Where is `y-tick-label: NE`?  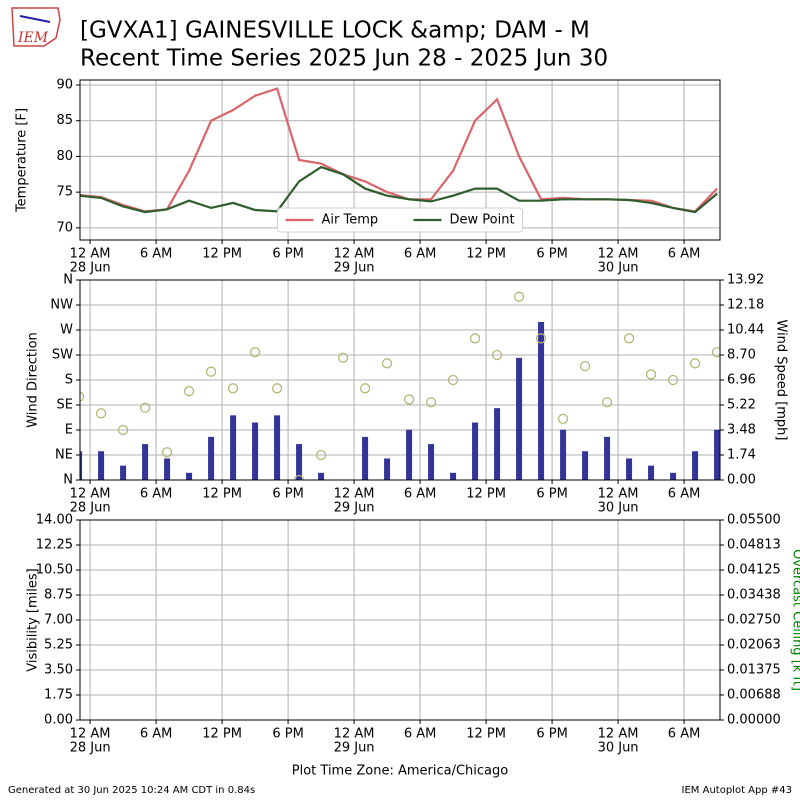 y-tick-label: NE is located at coordinates (64, 455).